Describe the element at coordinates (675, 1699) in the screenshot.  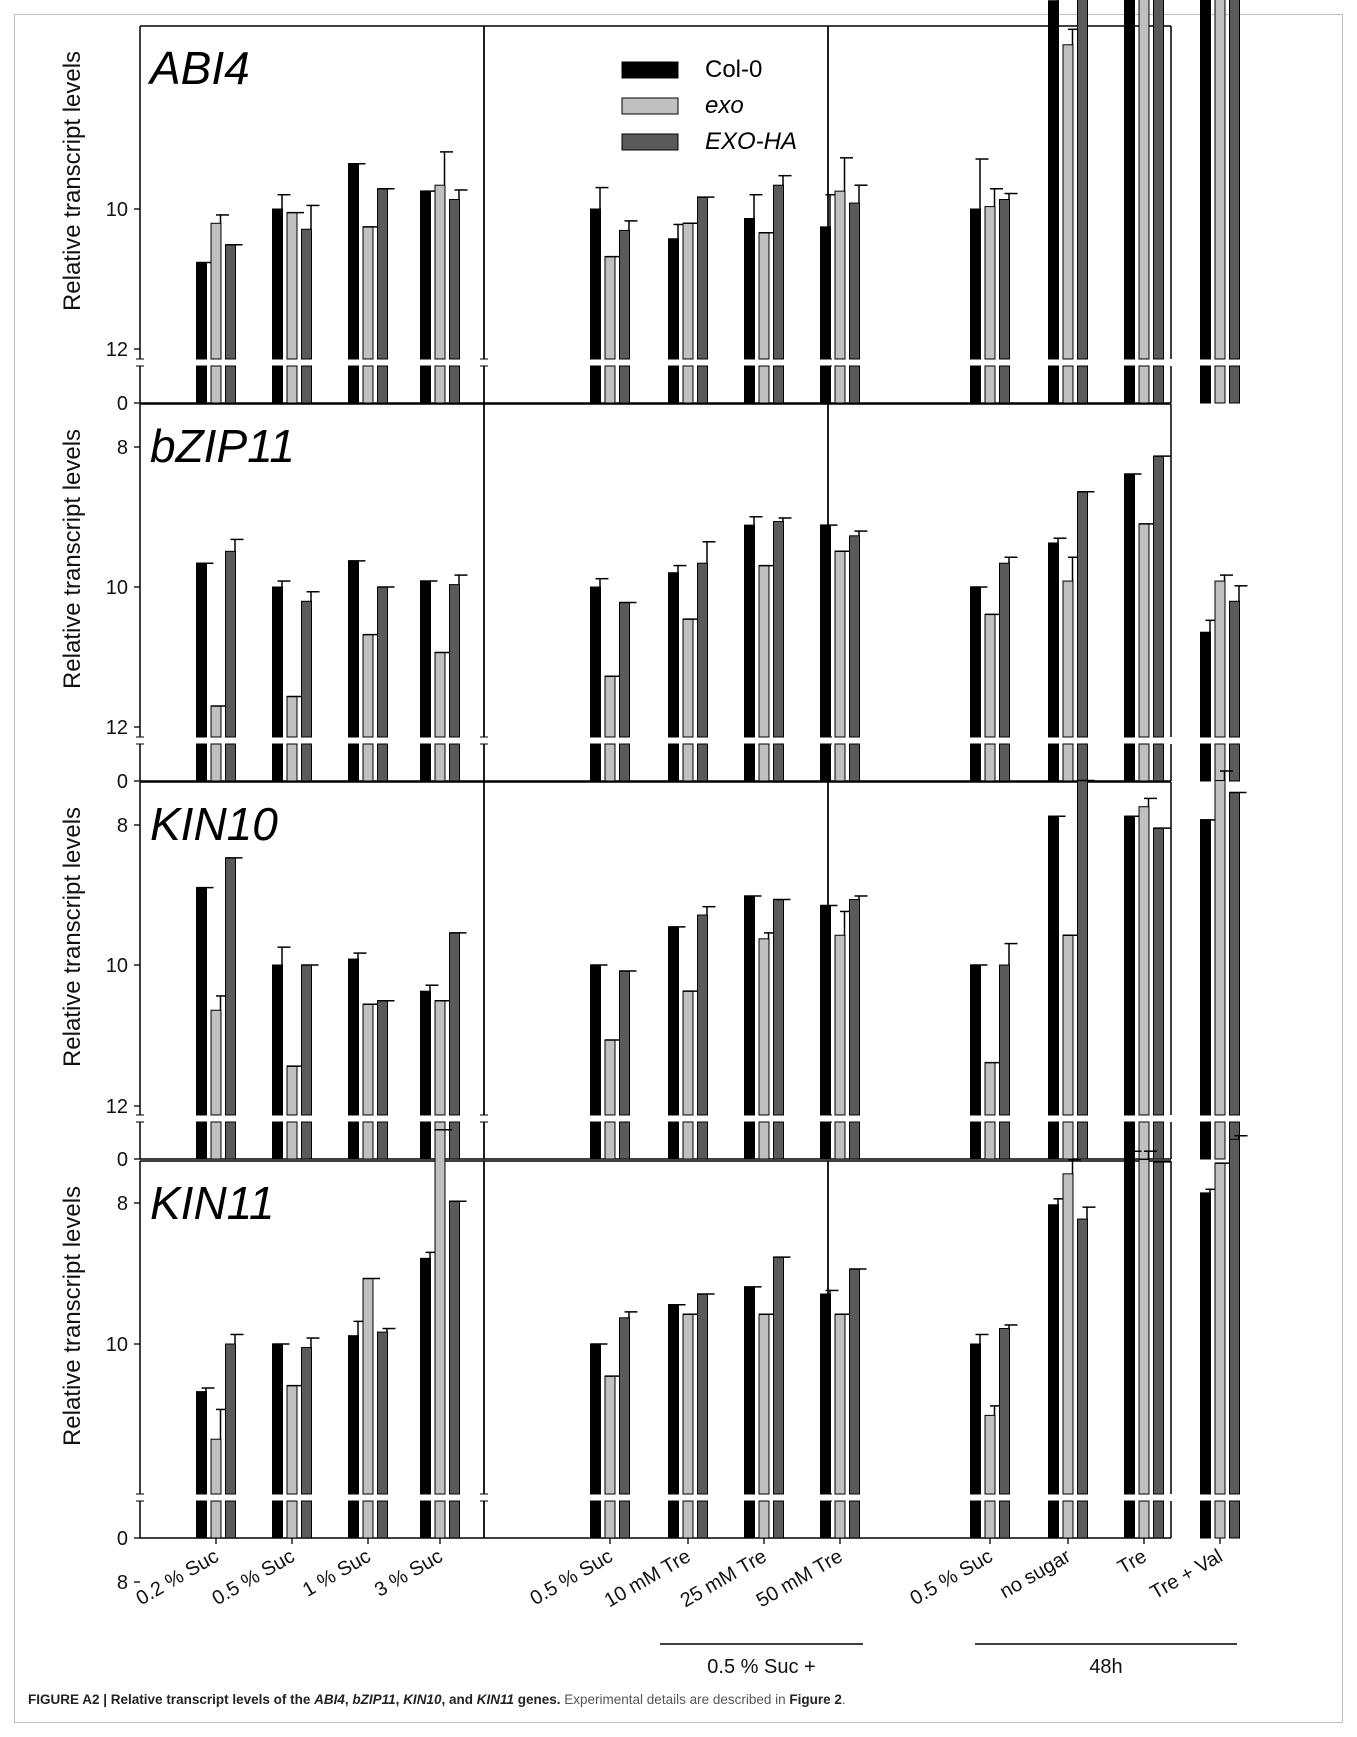
I see `caption-details: Experimental details are described in` at that location.